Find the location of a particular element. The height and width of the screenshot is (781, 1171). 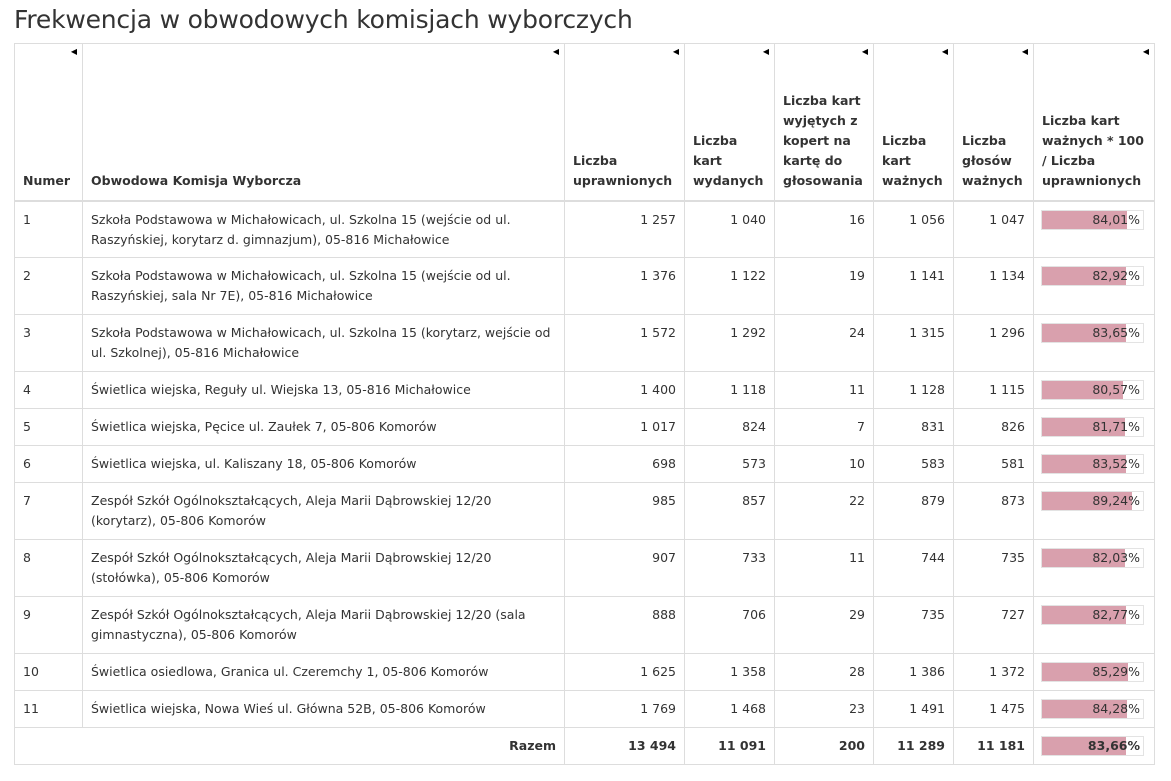

row-eligible: 1 017 is located at coordinates (624, 427).